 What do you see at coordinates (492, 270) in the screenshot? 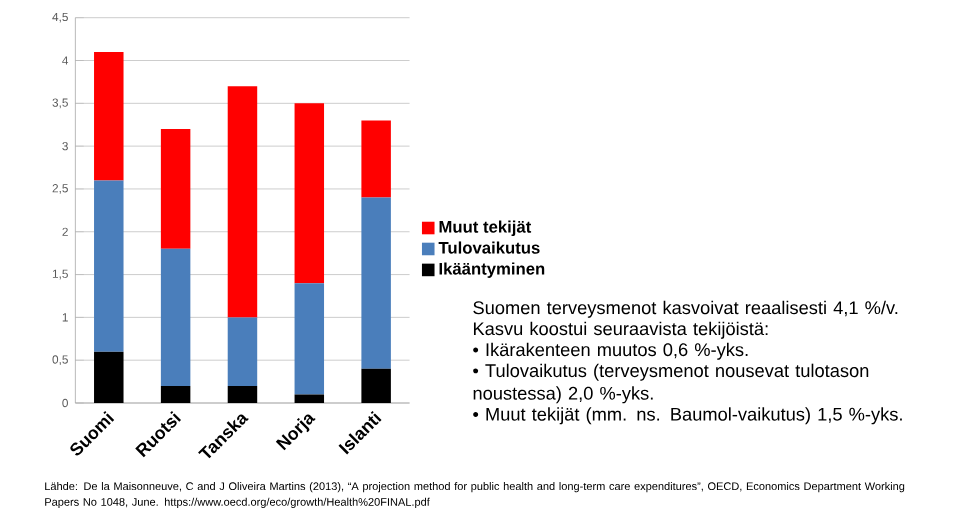
I see `legend-label: Ikääntyminen` at bounding box center [492, 270].